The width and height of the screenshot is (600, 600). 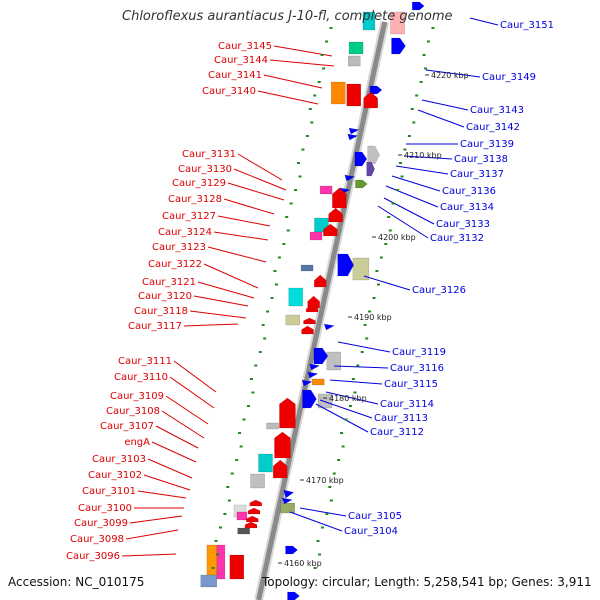 What do you see at coordinates (101, 523) in the screenshot?
I see `gene-label-left: Caur_3099` at bounding box center [101, 523].